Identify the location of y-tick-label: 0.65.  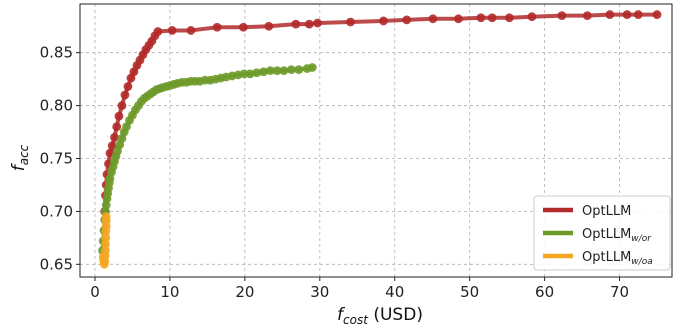
(56, 264).